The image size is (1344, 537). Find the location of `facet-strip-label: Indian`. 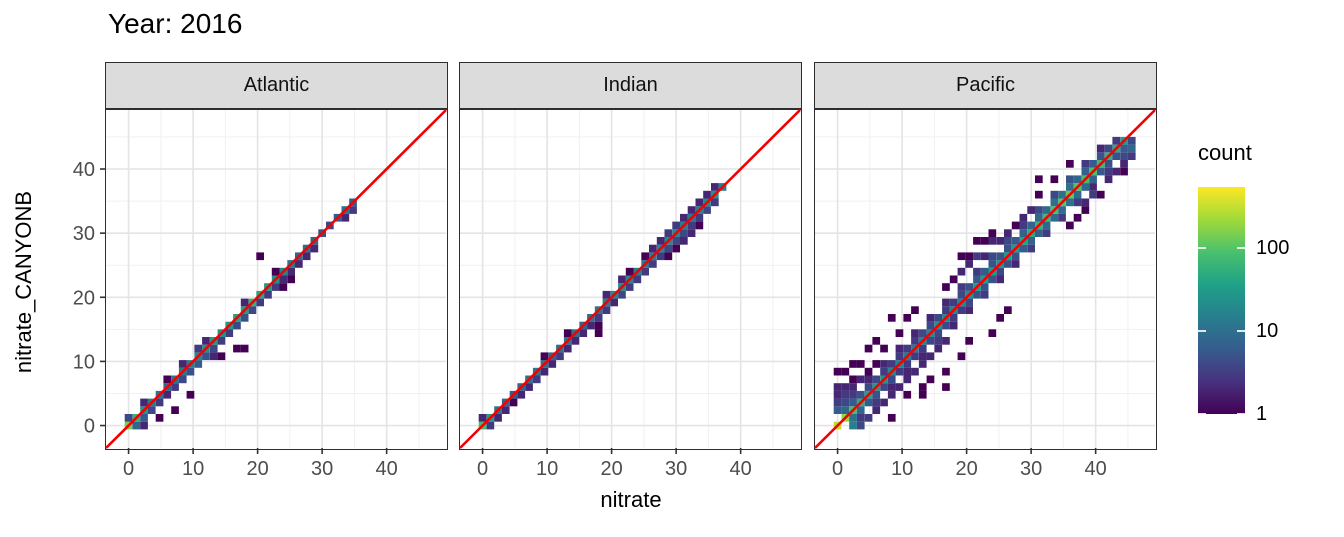

facet-strip-label: Indian is located at coordinates (630, 85).